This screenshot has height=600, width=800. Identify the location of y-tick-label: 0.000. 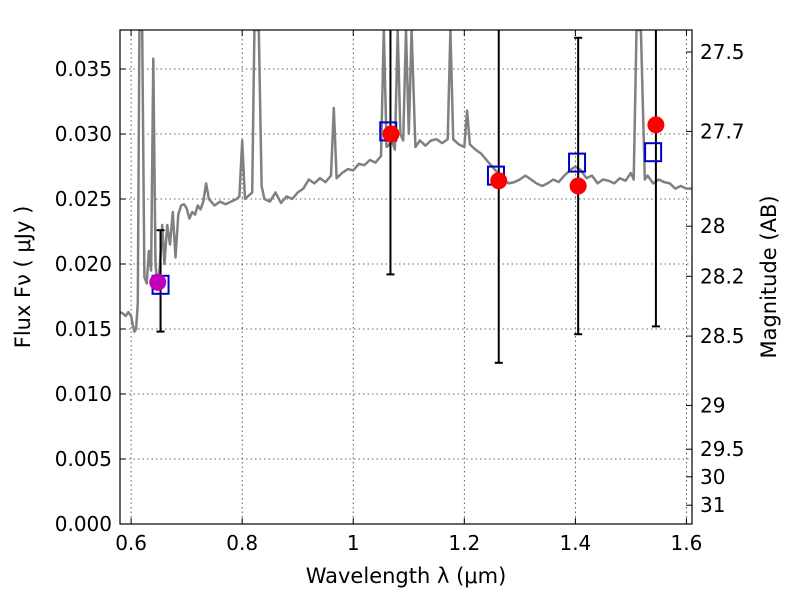
(83, 524).